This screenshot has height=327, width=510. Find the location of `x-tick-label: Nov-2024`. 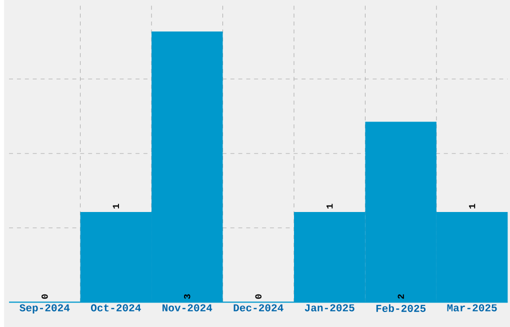

x-tick-label: Nov-2024 is located at coordinates (187, 308).